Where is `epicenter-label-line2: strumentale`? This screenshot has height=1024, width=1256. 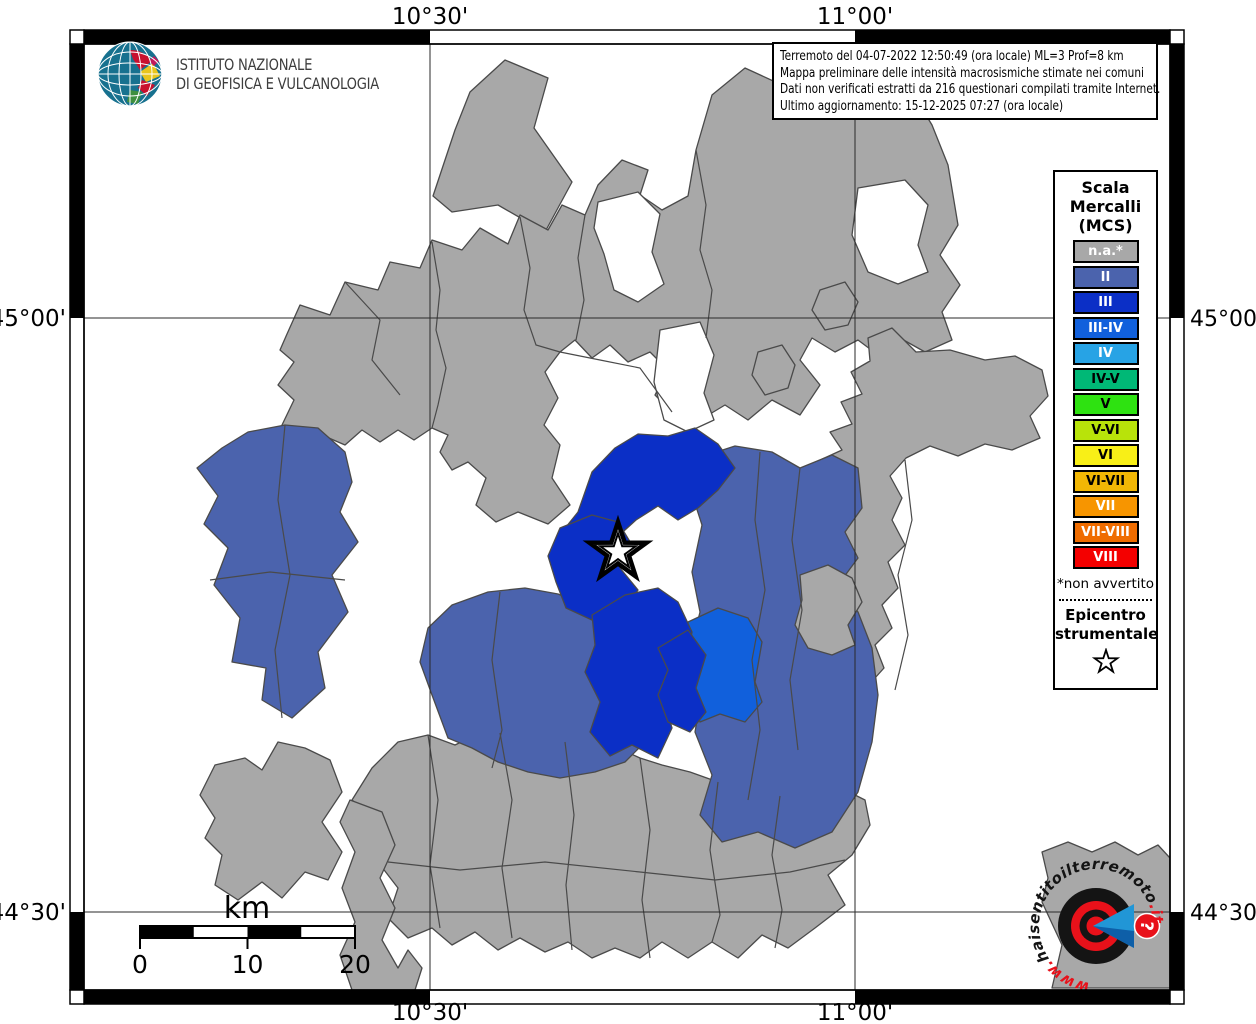
epicenter-label-line2: strumentale is located at coordinates (1107, 634).